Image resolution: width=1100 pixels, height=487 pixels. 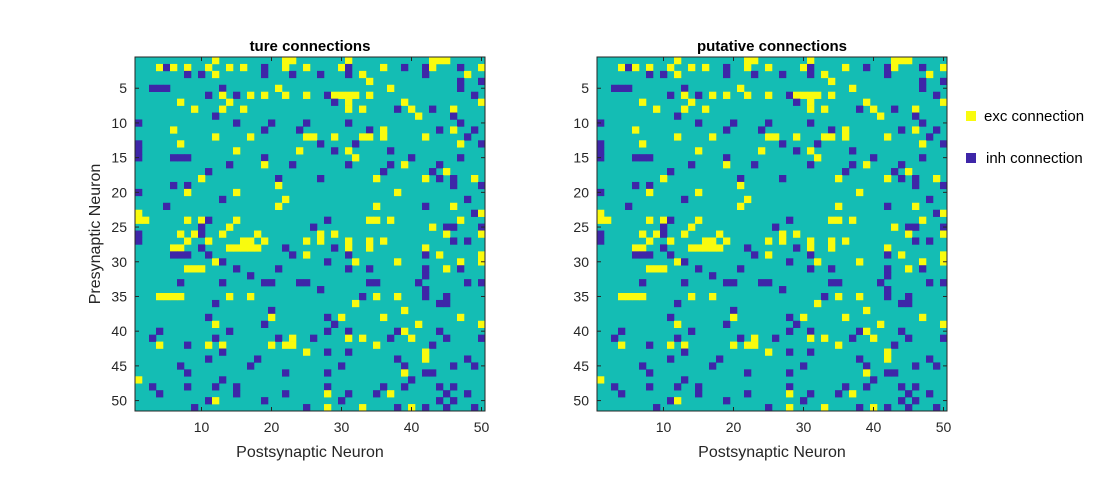 What do you see at coordinates (772, 46) in the screenshot?
I see `right-chart-title: putative connections` at bounding box center [772, 46].